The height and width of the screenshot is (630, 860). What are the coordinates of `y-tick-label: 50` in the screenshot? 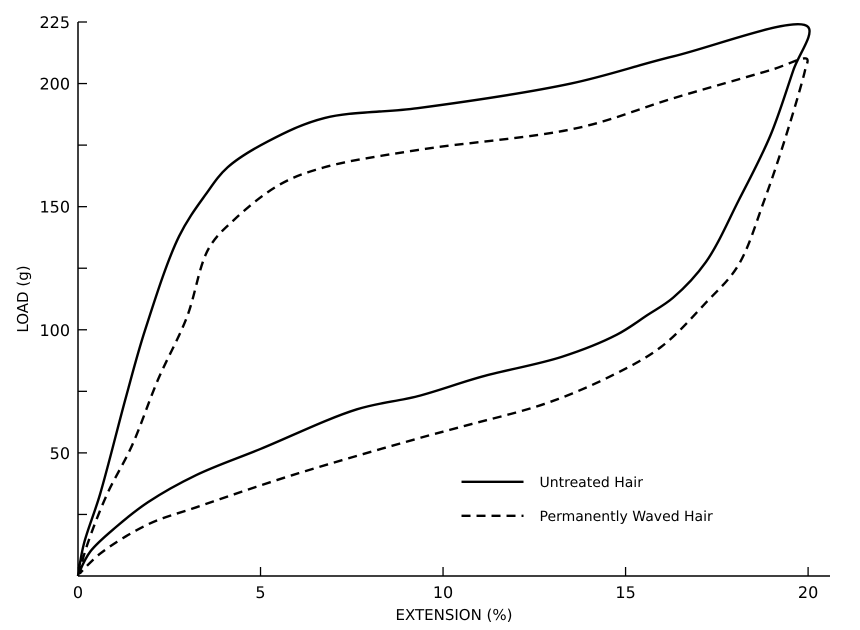 It's located at (60, 453).